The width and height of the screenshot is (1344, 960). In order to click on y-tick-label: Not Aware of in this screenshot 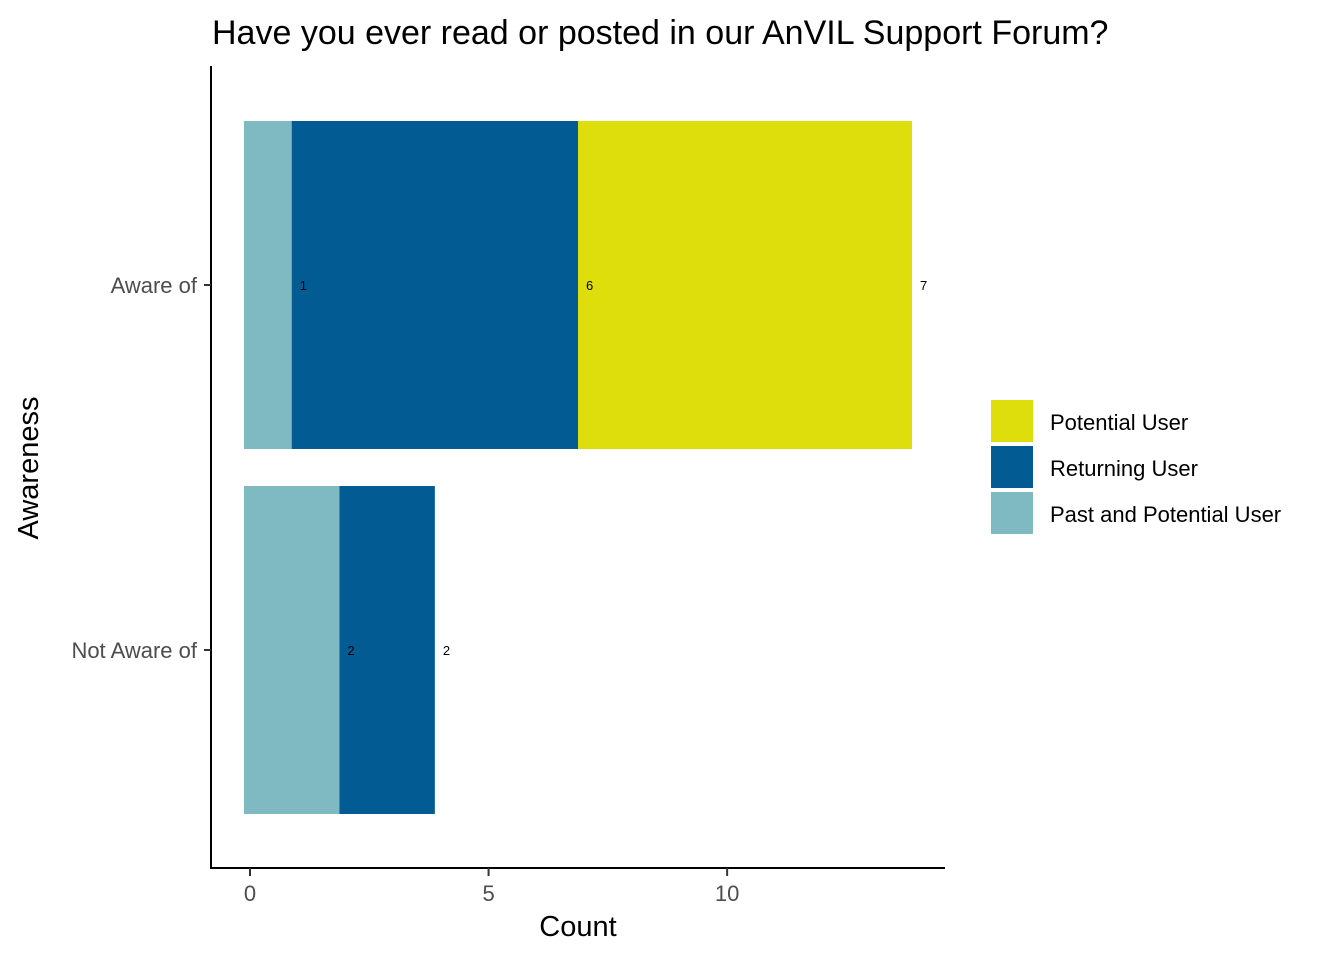, I will do `click(134, 650)`.